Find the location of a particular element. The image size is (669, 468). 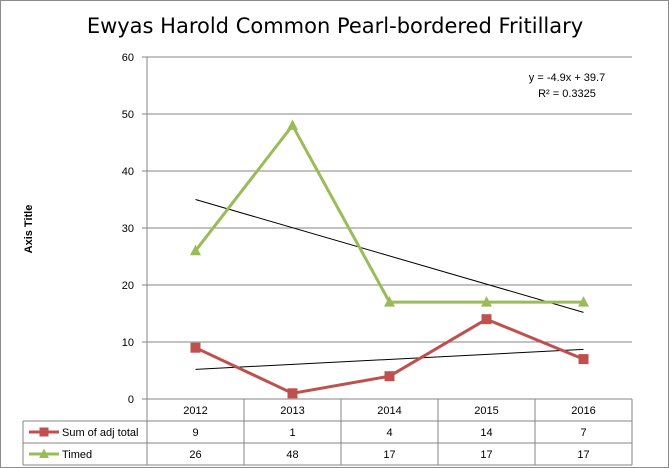

y-tick-label: 30 is located at coordinates (128, 229).